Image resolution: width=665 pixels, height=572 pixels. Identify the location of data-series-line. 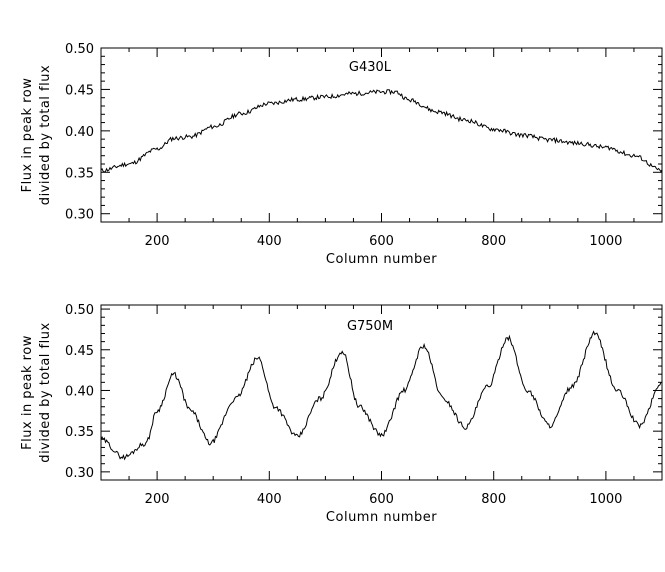
(381, 131).